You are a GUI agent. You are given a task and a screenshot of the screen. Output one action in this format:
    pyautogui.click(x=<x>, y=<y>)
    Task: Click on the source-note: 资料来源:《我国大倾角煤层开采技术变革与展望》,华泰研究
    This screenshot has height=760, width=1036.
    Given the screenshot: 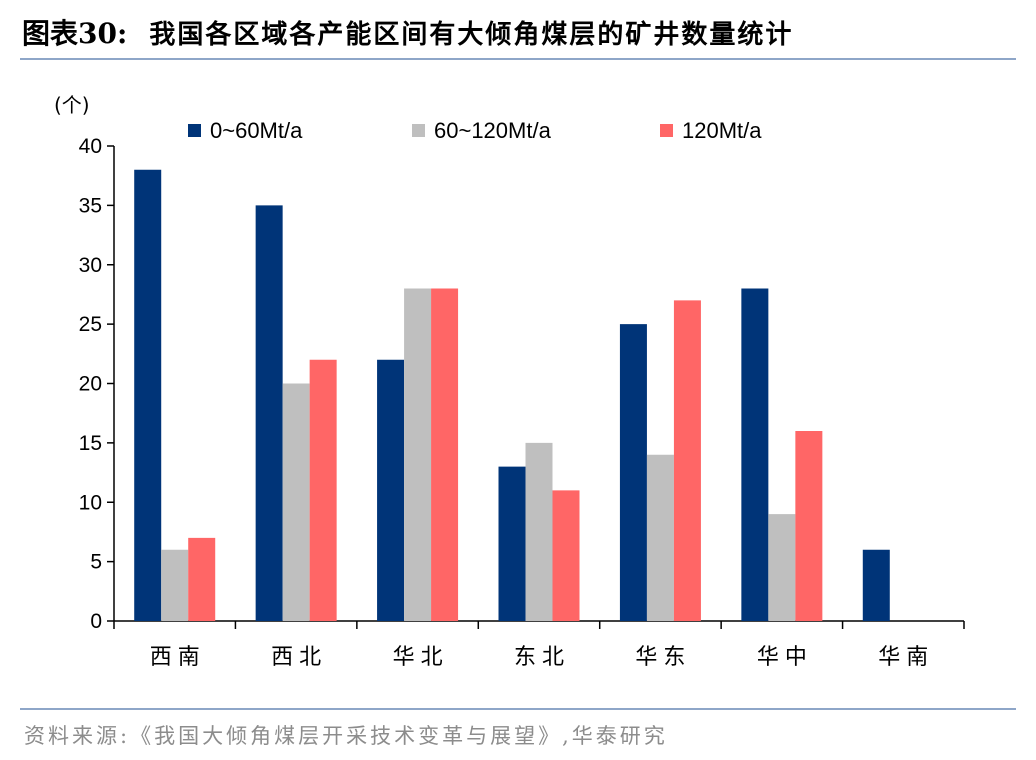 What is the action you would take?
    pyautogui.click(x=346, y=736)
    